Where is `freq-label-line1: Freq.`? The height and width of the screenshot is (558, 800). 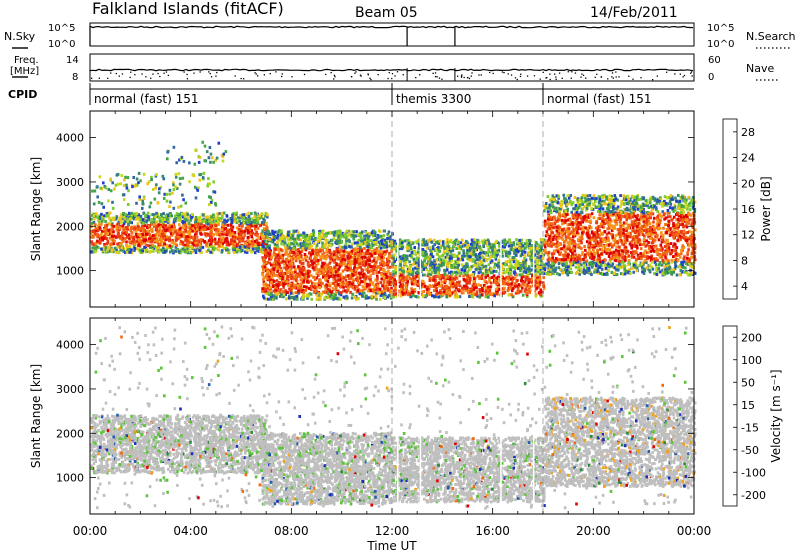 freq-label-line1: Freq. is located at coordinates (26, 60).